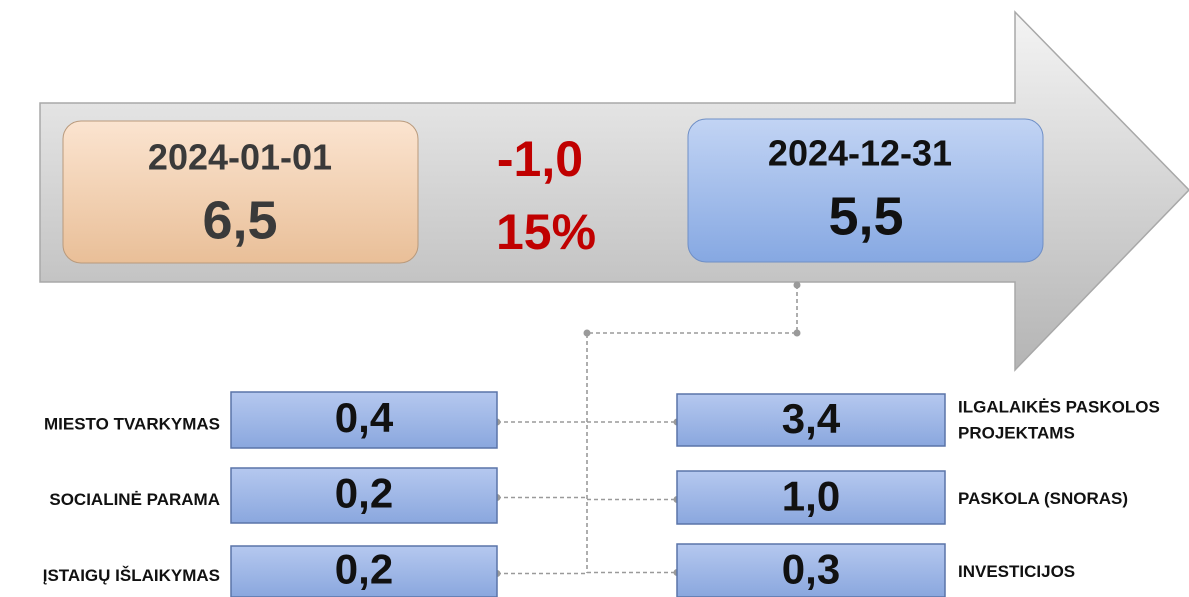 The height and width of the screenshot is (597, 1189). I want to click on item-label: INVESTICIJOS, so click(1016, 571).